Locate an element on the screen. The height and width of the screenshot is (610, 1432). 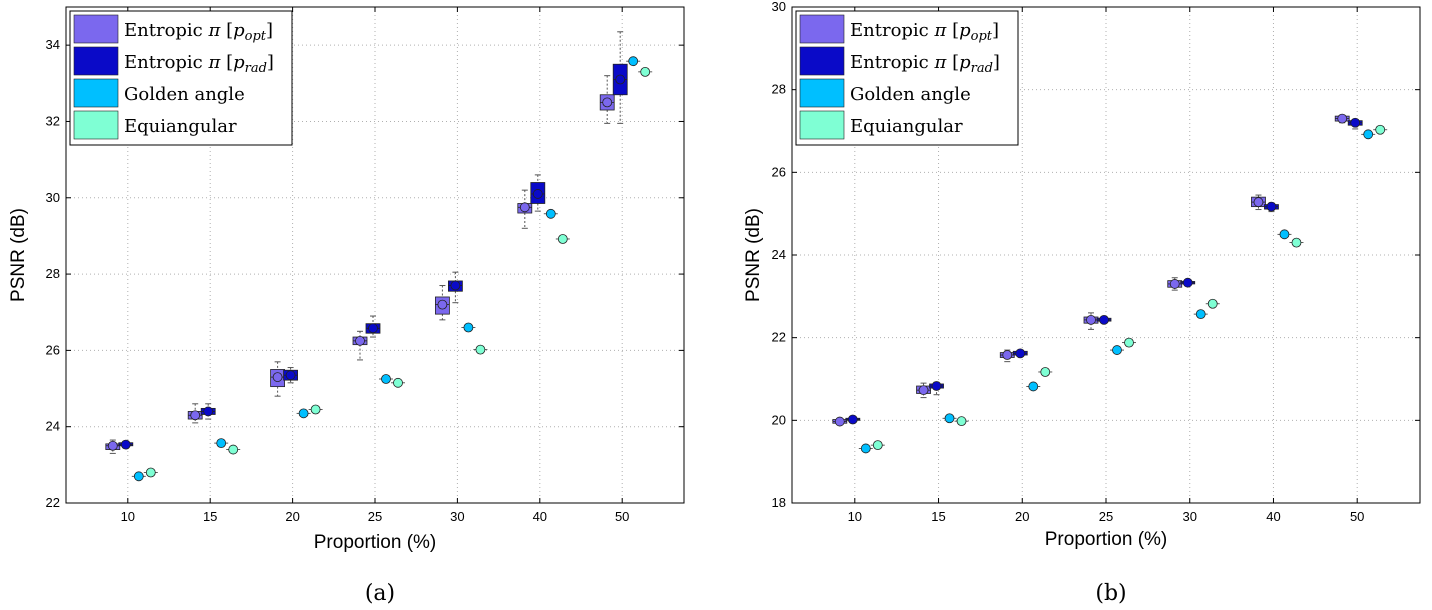
x-tick-label: 10 is located at coordinates (128, 516).